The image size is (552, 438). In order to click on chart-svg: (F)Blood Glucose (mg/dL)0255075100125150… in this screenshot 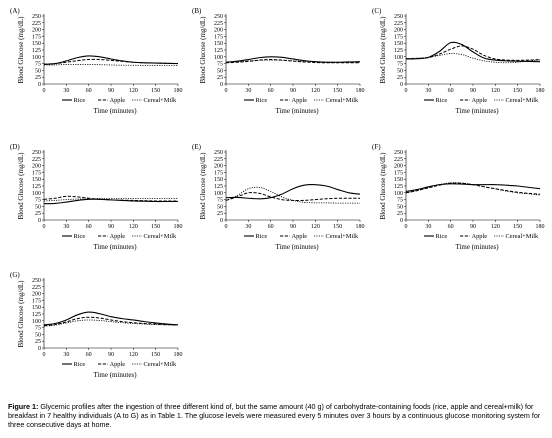, I will do `click(458, 197)`.